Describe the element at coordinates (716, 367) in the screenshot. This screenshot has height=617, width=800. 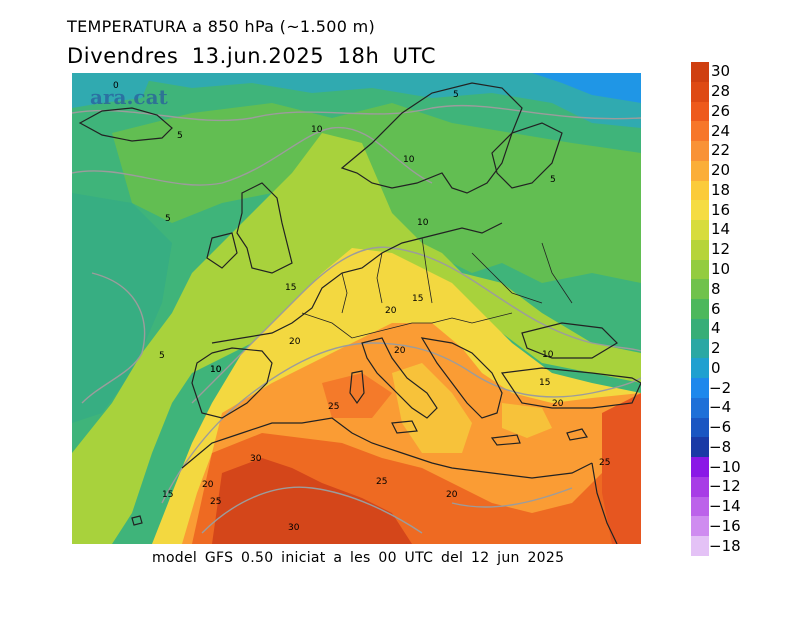
I see `legend-label: 0` at that location.